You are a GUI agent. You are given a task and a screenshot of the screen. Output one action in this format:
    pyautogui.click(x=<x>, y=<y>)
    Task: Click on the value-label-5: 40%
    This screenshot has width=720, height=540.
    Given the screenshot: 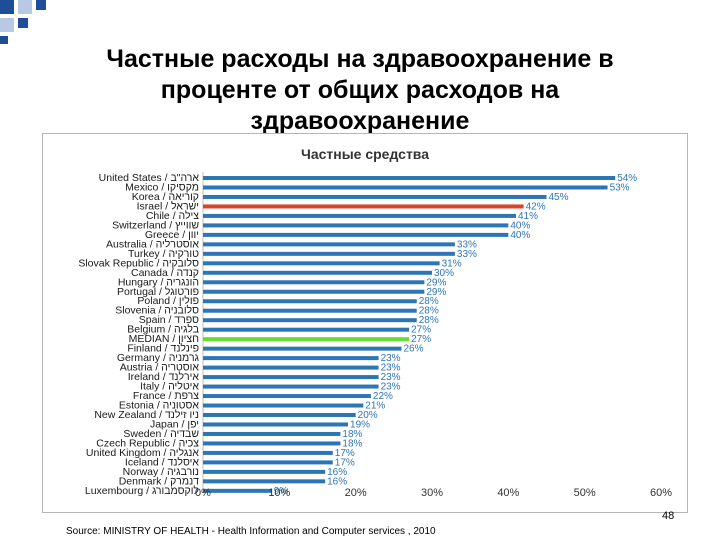 What is the action you would take?
    pyautogui.click(x=520, y=225)
    